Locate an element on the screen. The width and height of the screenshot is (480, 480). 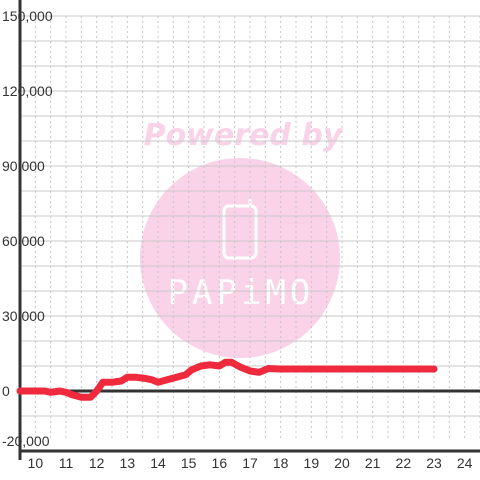
y-tick-label: 150,000 is located at coordinates (27, 16).